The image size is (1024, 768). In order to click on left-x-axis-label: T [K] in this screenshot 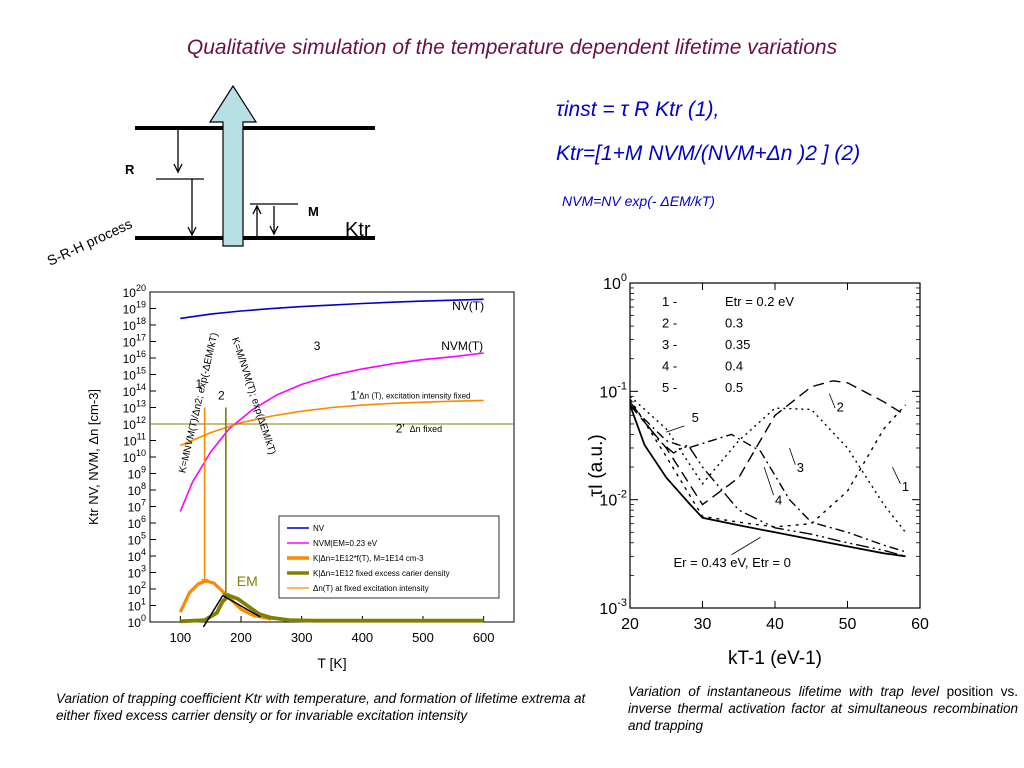, I will do `click(331, 663)`.